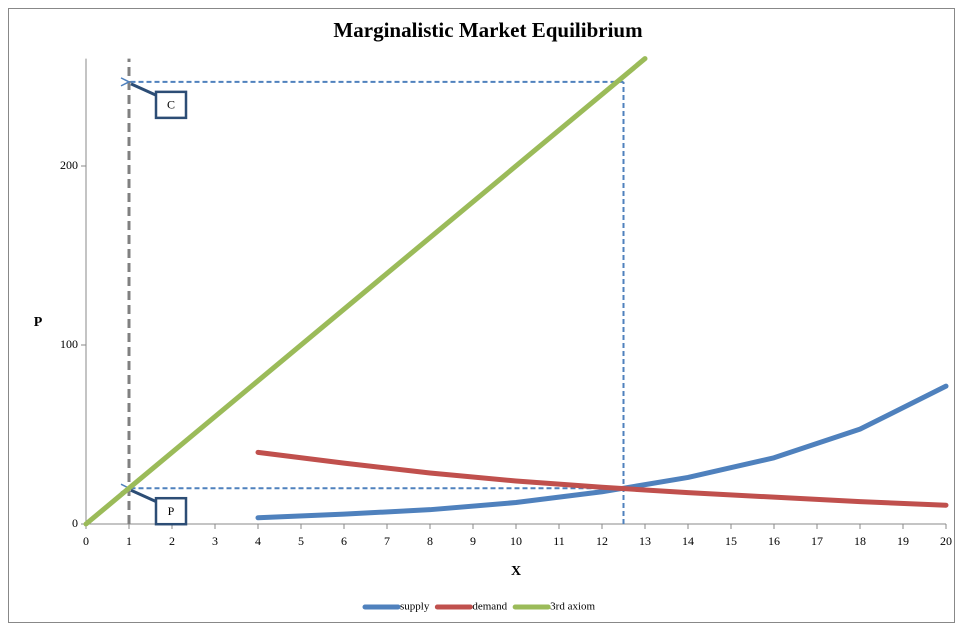 The width and height of the screenshot is (955, 624). What do you see at coordinates (489, 607) in the screenshot?
I see `legend-label: demand` at bounding box center [489, 607].